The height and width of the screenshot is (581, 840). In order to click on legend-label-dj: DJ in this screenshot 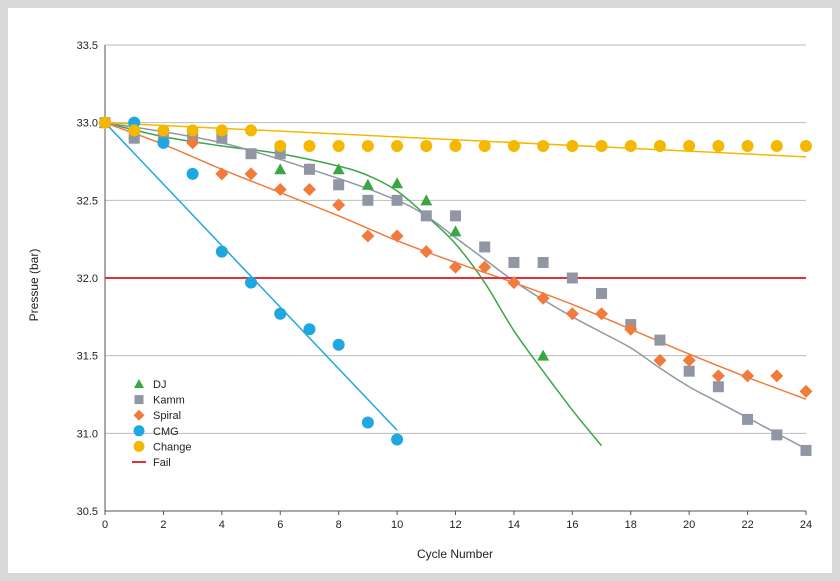, I will do `click(159, 385)`.